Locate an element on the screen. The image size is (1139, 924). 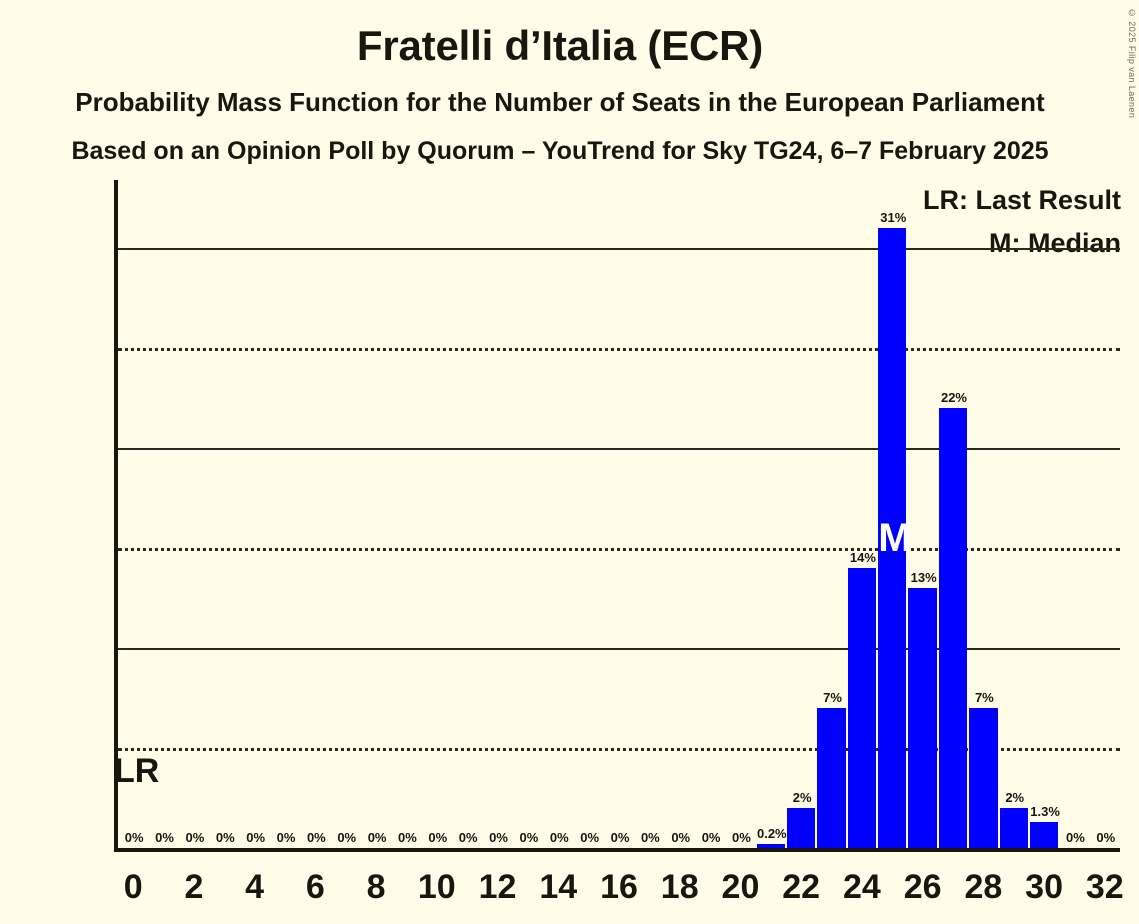
x-tick-20: 20 is located at coordinates (740, 887).